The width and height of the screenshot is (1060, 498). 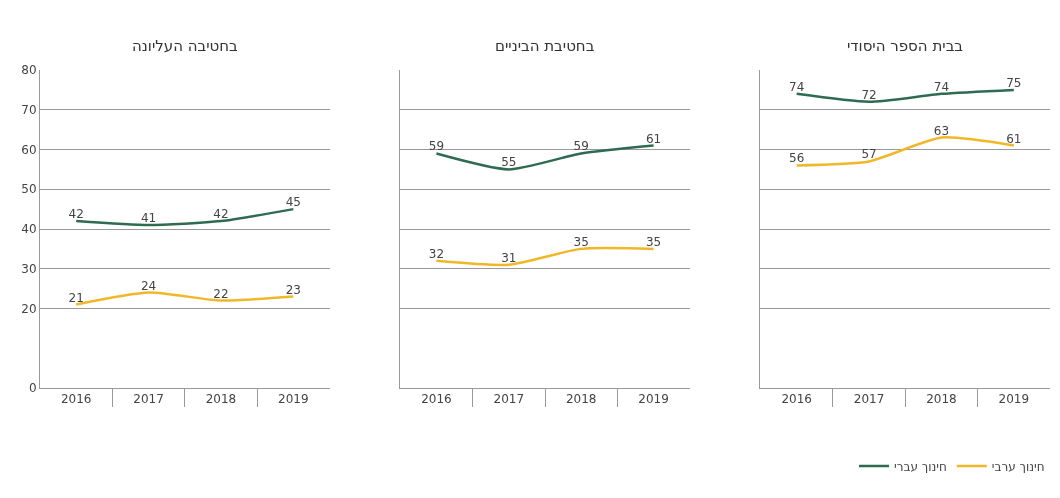 I want to click on data-label: 57, so click(x=869, y=154).